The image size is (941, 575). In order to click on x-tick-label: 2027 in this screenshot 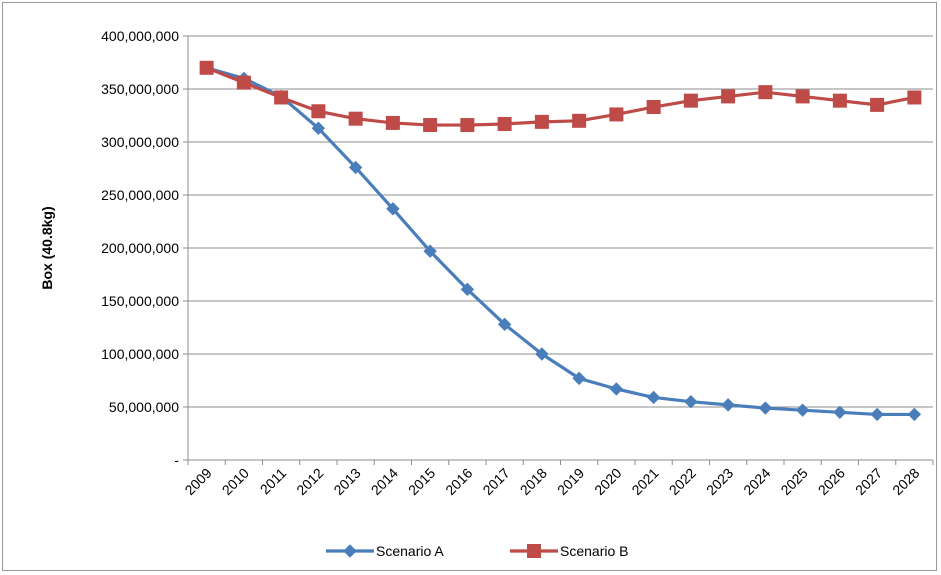, I will do `click(868, 481)`.